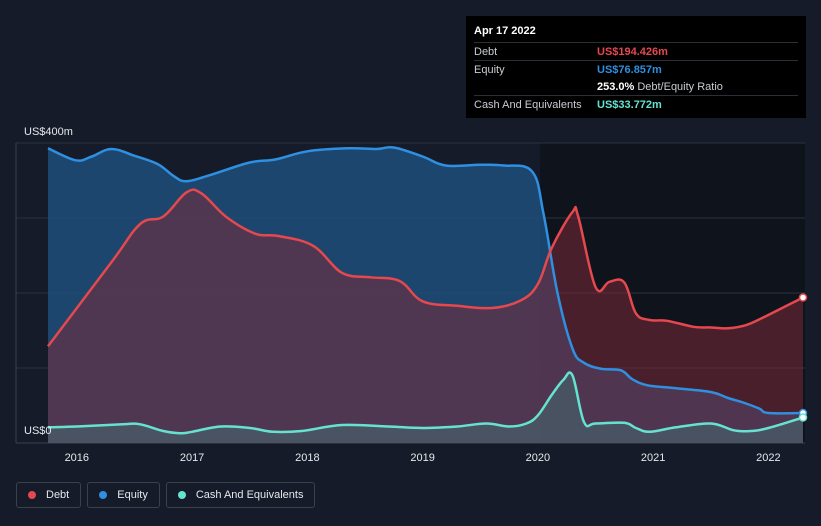  What do you see at coordinates (538, 458) in the screenshot?
I see `x-tick-label: 2020` at bounding box center [538, 458].